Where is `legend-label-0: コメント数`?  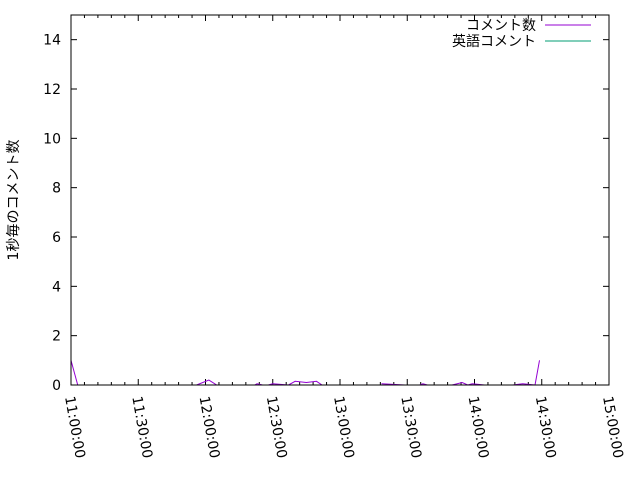
legend-label-0: コメント数 is located at coordinates (501, 26).